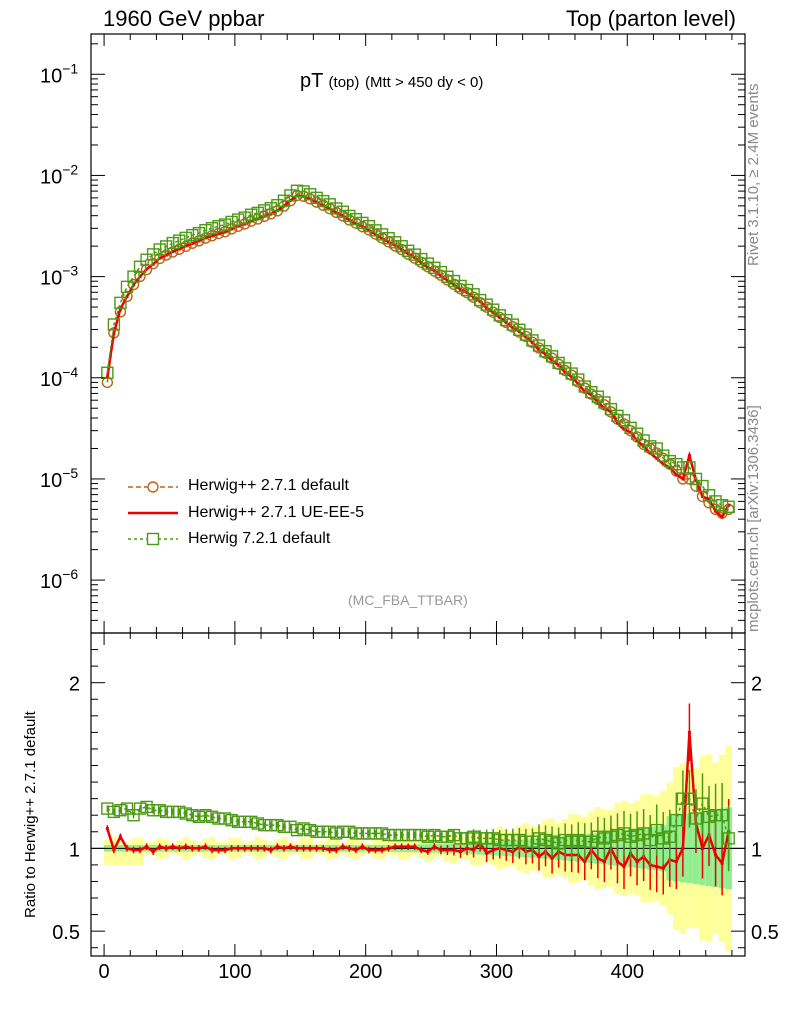 The height and width of the screenshot is (1024, 786). Describe the element at coordinates (496, 972) in the screenshot. I see `x-tick-label: 300` at that location.